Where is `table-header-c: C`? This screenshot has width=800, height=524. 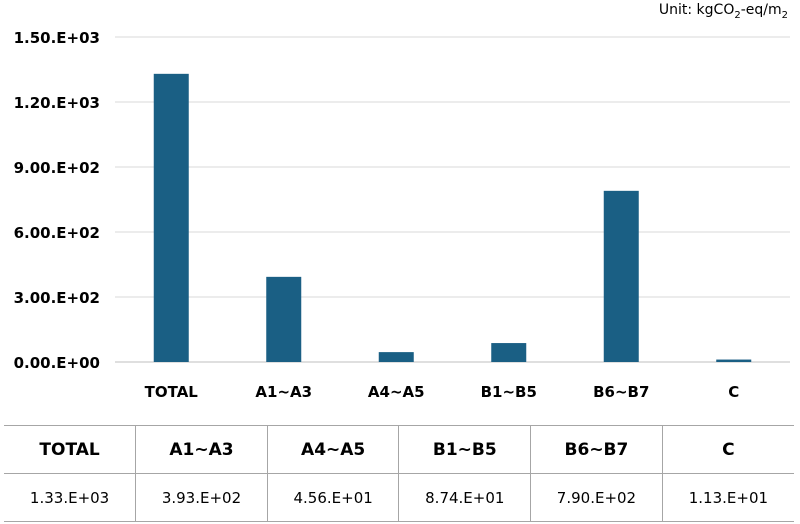 table-header-c: C is located at coordinates (727, 449).